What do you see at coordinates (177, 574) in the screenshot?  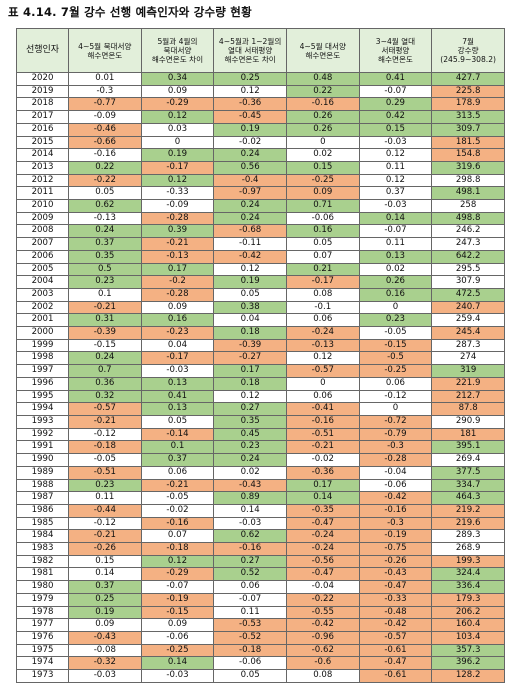 I see `value-cell: -0.29` at bounding box center [177, 574].